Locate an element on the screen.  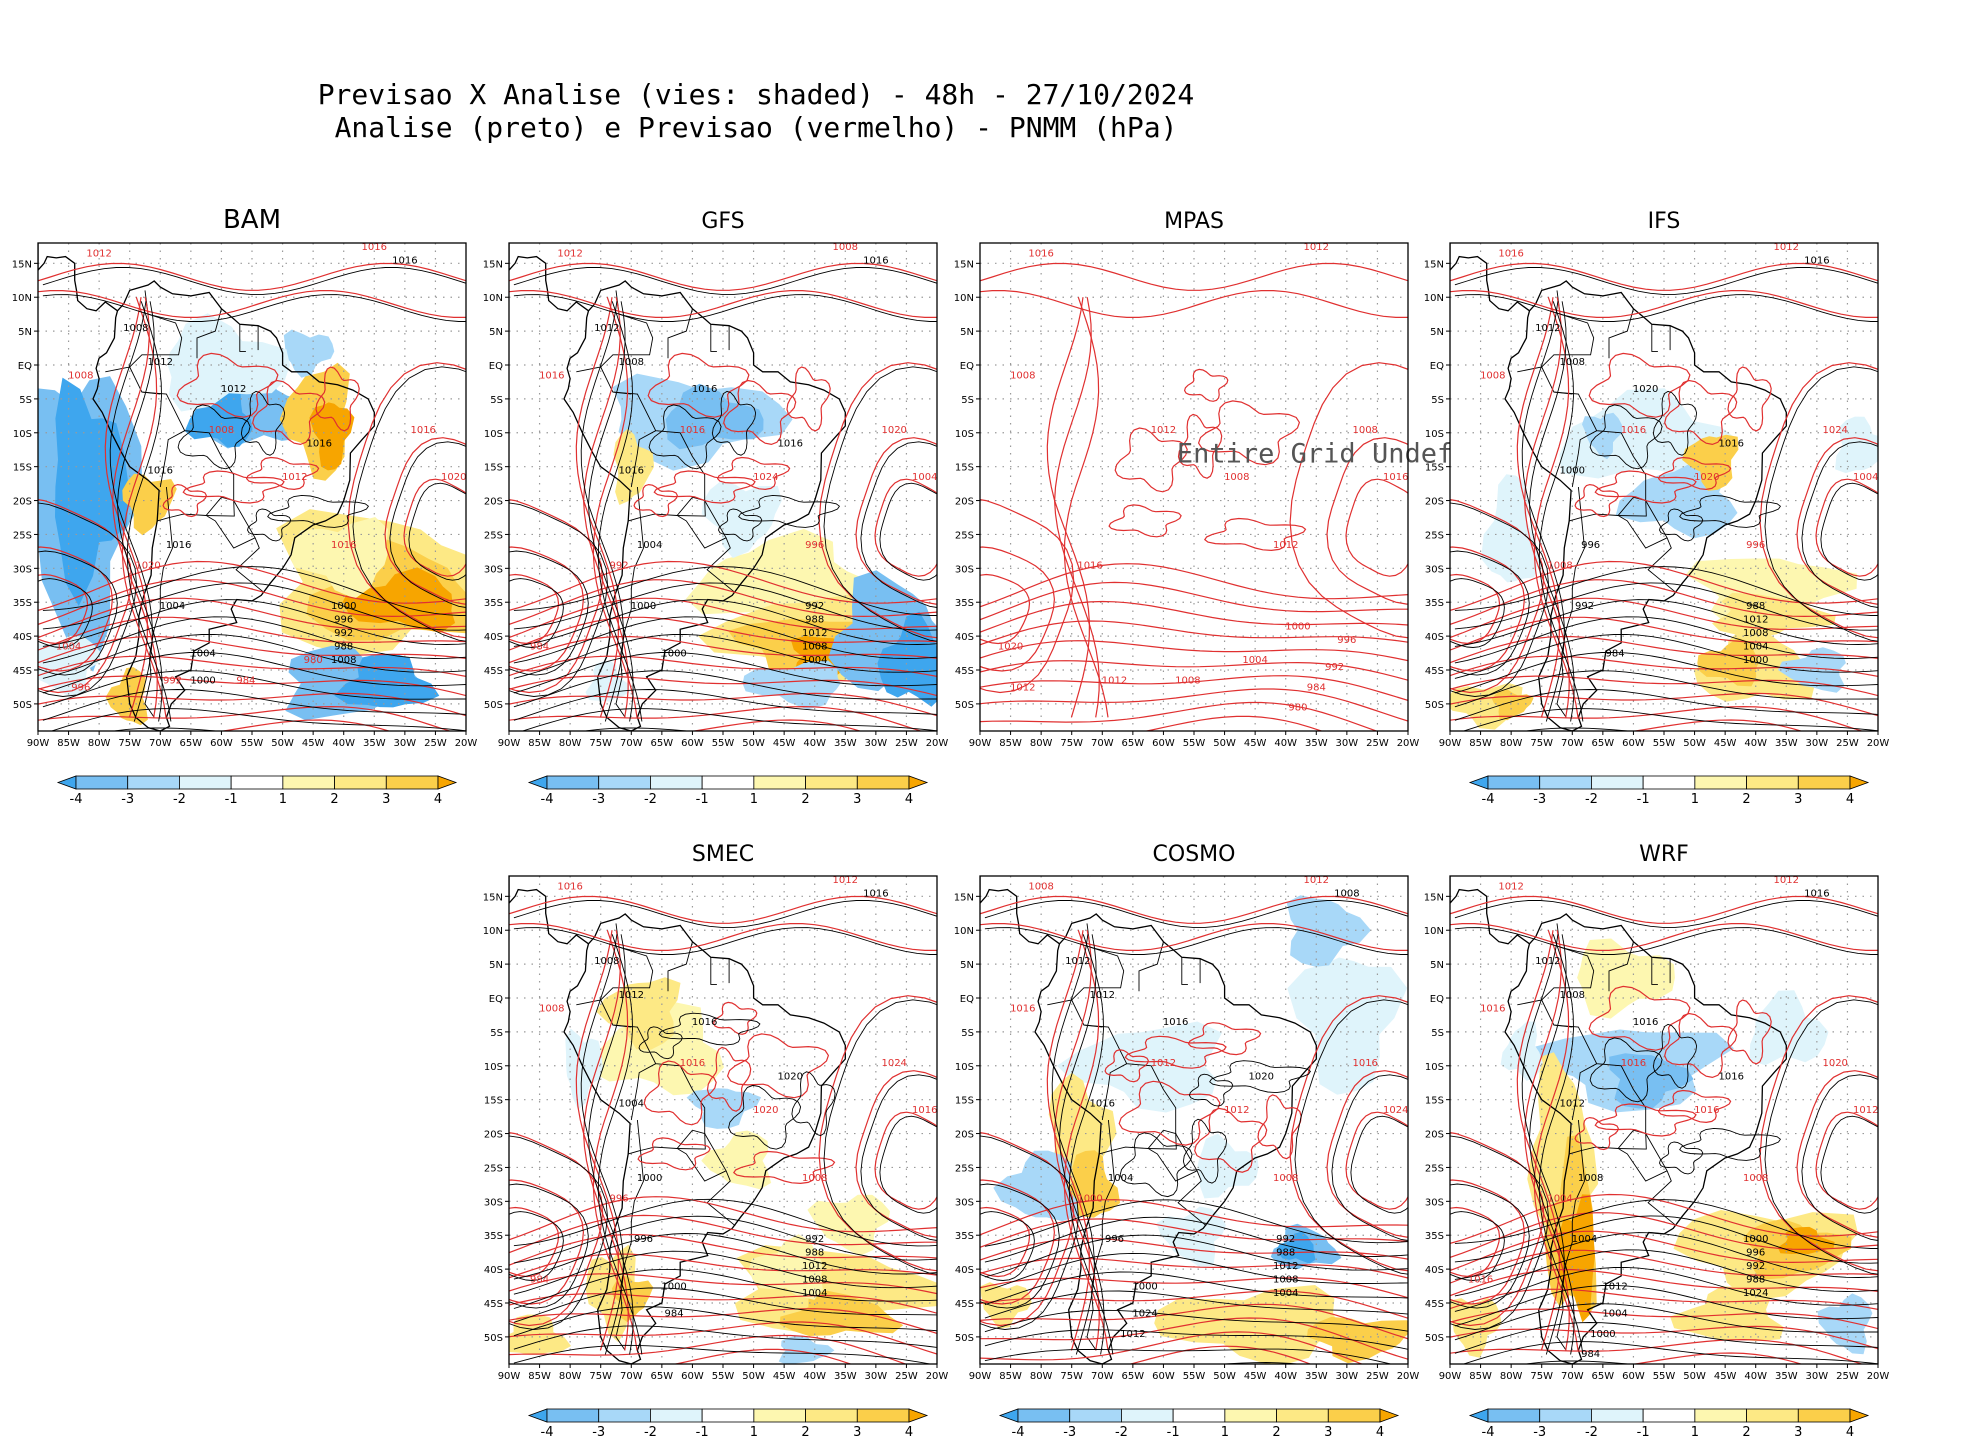
lat-tick-label: 50S is located at coordinates (964, 1338).